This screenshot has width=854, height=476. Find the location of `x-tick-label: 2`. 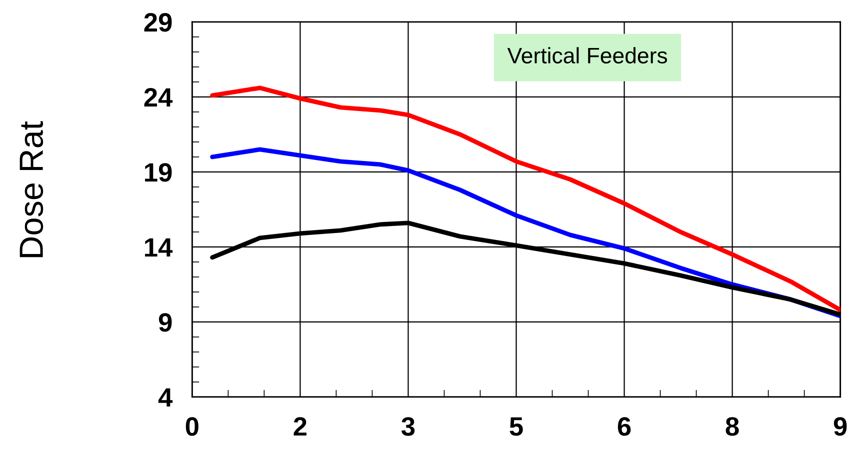

x-tick-label: 2 is located at coordinates (300, 426).